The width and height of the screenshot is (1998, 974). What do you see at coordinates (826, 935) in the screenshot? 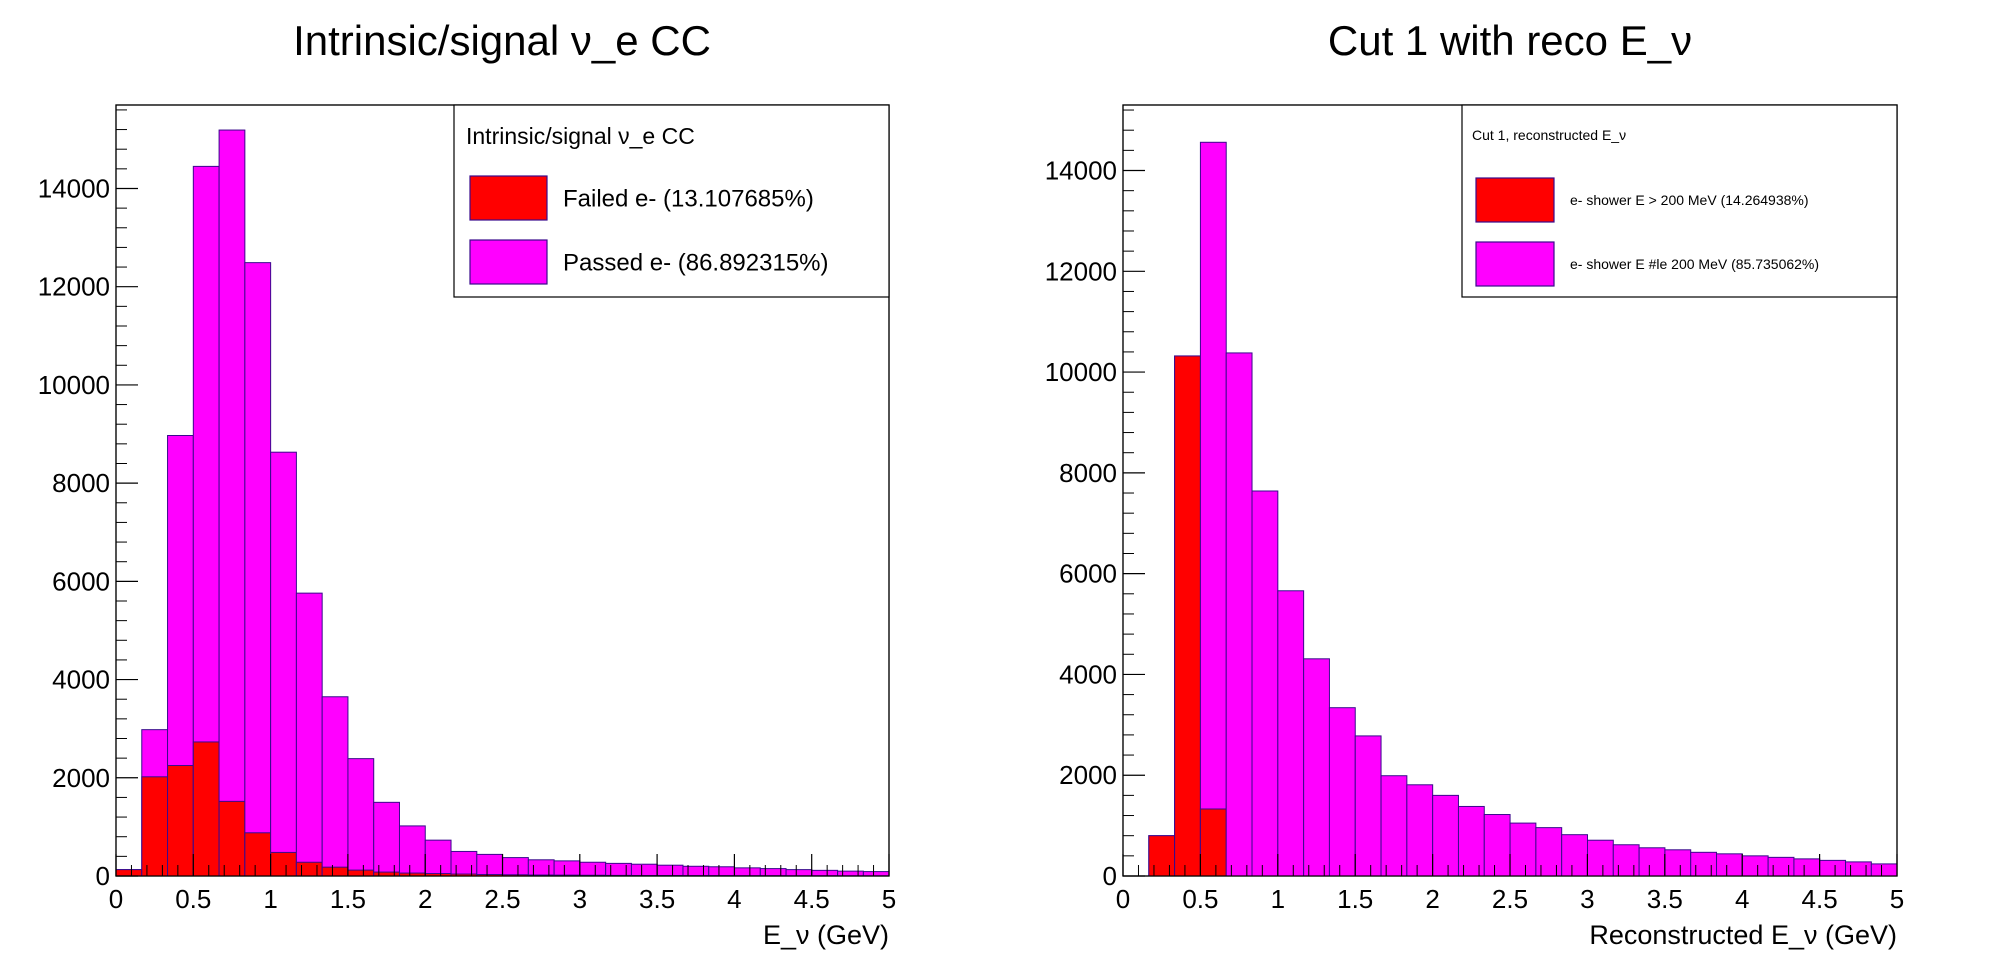
I see `x-axis-label: E_ν (GeV)` at bounding box center [826, 935].